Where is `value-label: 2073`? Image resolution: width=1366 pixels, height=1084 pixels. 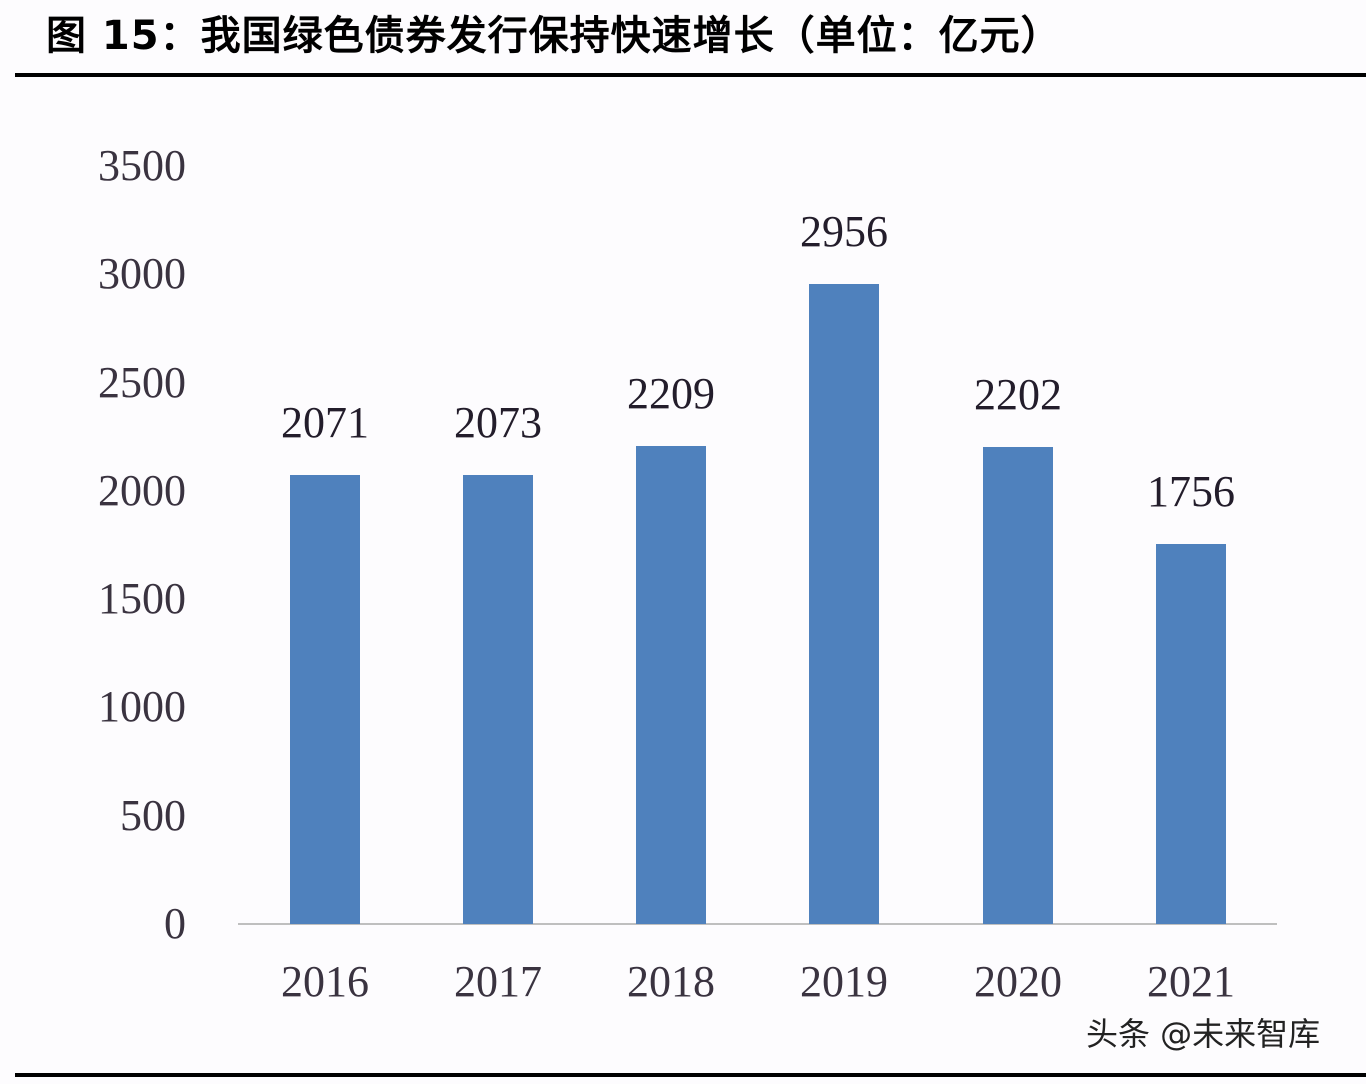 value-label: 2073 is located at coordinates (498, 423).